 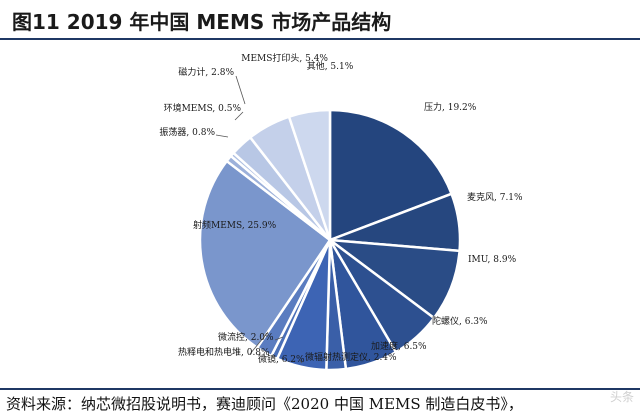 What do you see at coordinates (281, 359) in the screenshot?
I see `slice-label: 微镜, 6.2%` at bounding box center [281, 359].